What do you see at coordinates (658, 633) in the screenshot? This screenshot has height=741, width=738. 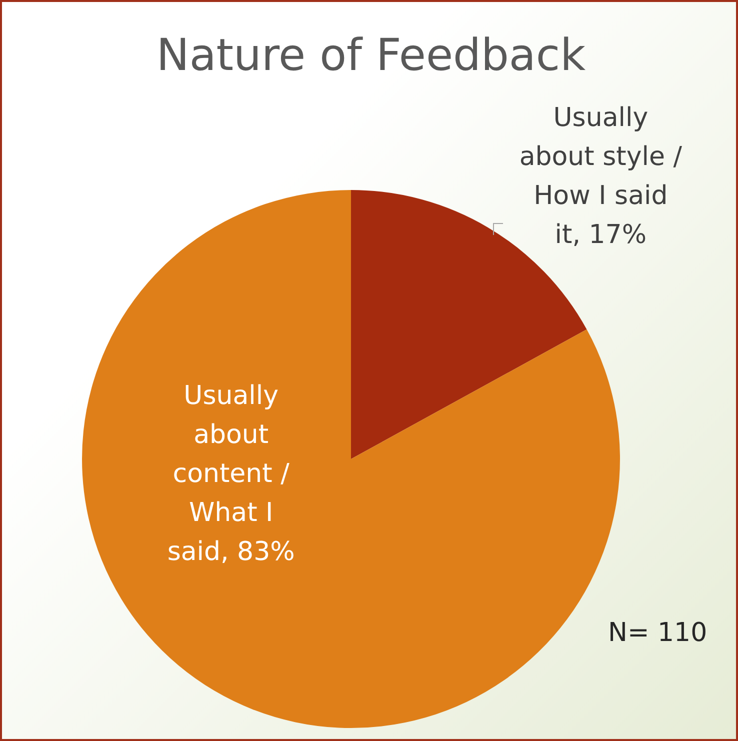 I see `text: N= 110` at bounding box center [658, 633].